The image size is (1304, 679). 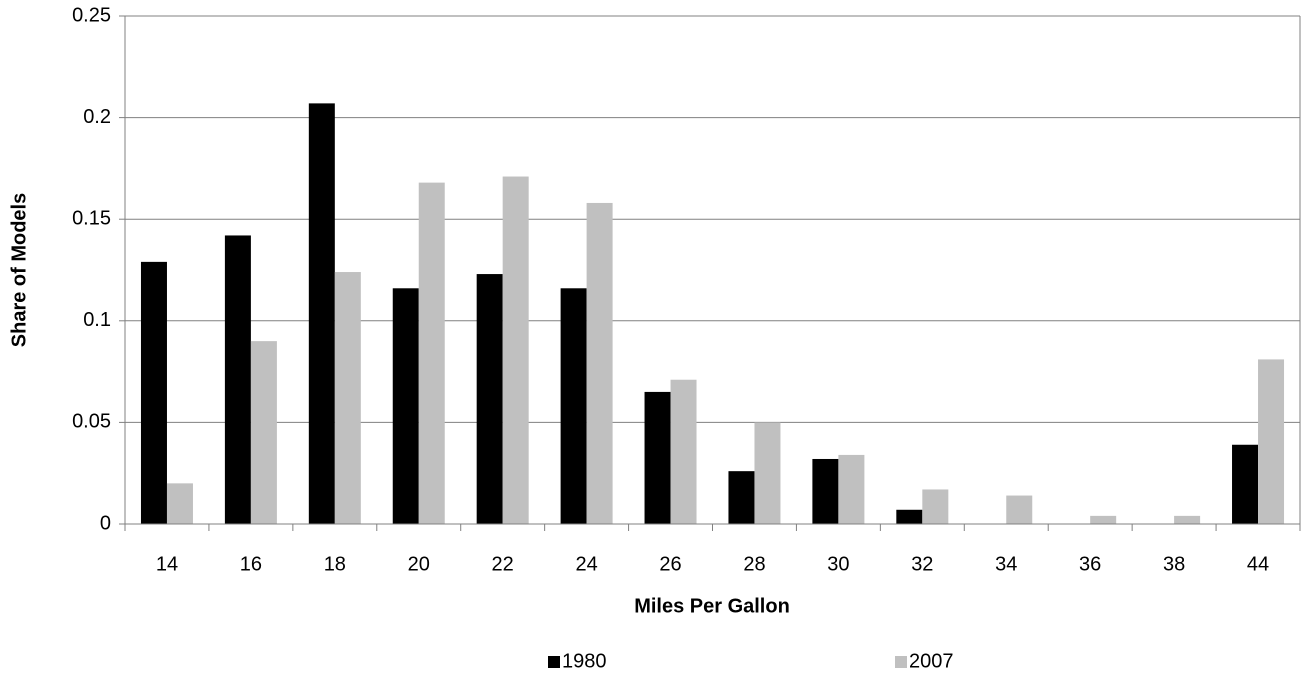 I want to click on x-tick-label: 32, so click(x=922, y=564).